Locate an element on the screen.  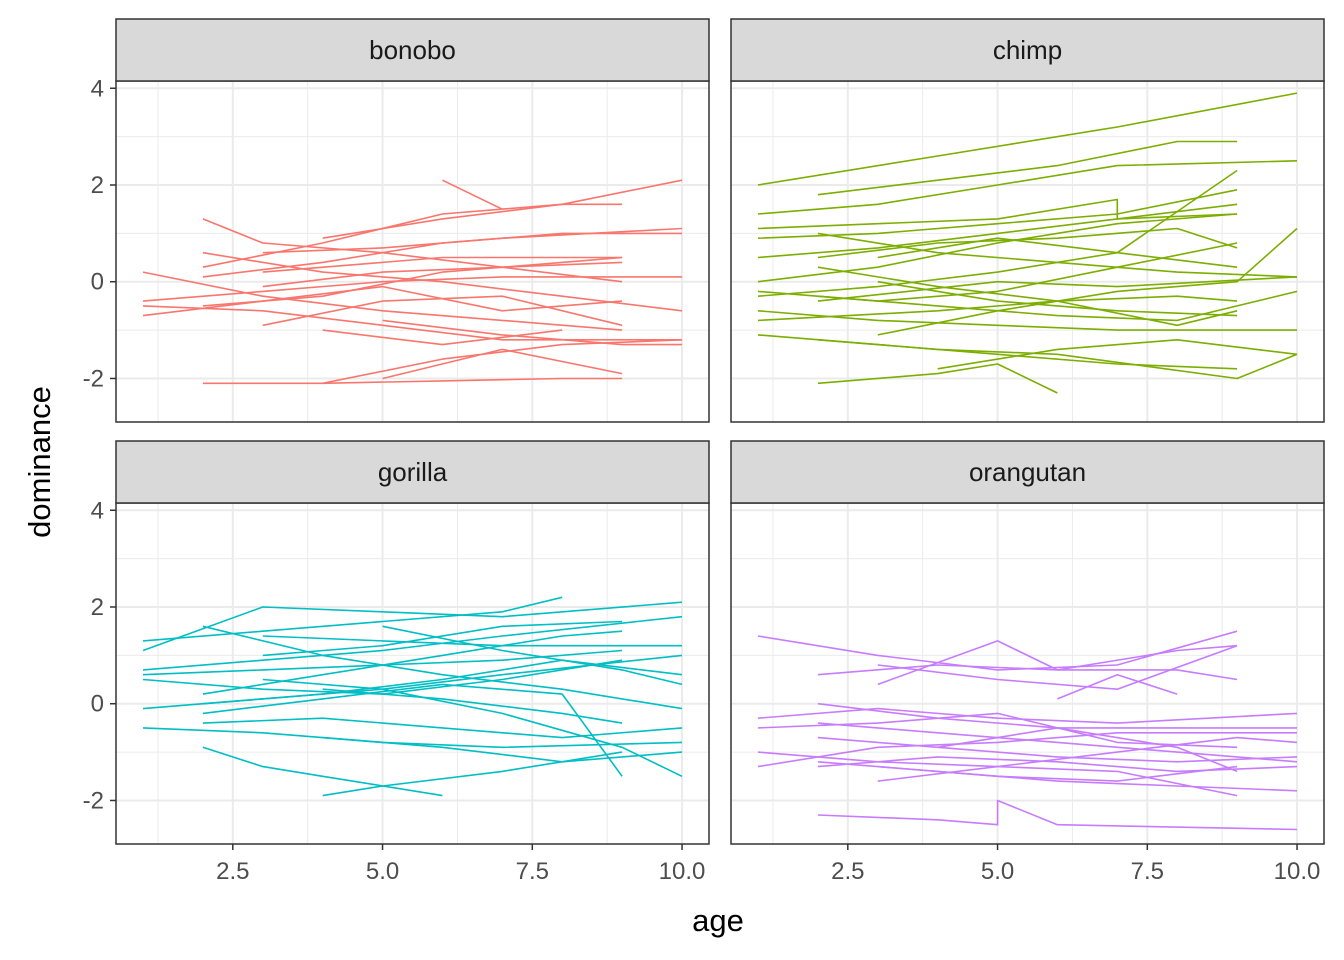
facet-strip-label: gorilla is located at coordinates (413, 472).